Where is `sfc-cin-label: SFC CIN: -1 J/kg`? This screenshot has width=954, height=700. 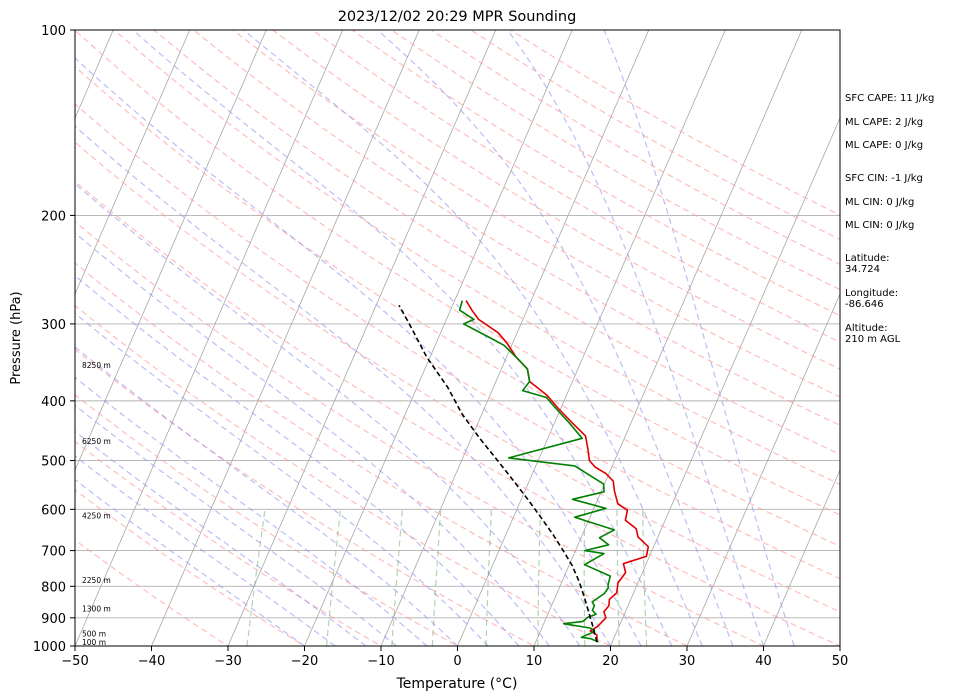 sfc-cin-label: SFC CIN: -1 J/kg is located at coordinates (884, 178).